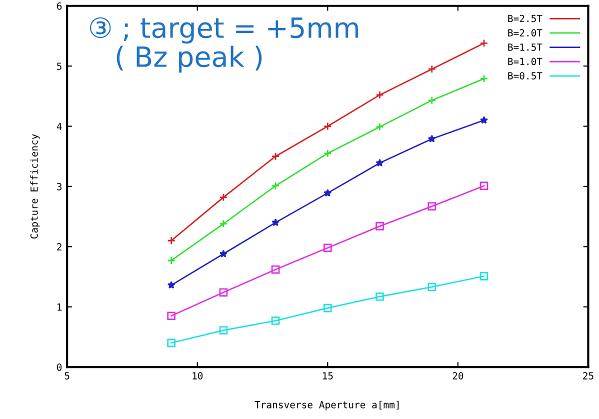 Image resolution: width=599 pixels, height=419 pixels. Describe the element at coordinates (59, 367) in the screenshot. I see `y-tick-label: 0` at that location.